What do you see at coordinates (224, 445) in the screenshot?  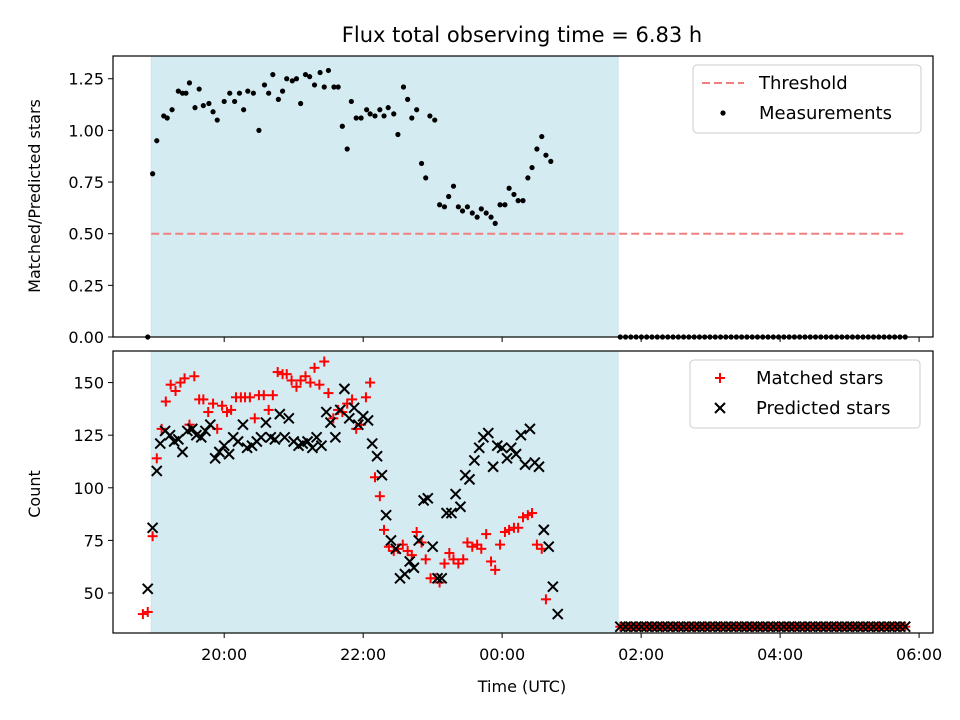 I see `count-point-2-17-b` at bounding box center [224, 445].